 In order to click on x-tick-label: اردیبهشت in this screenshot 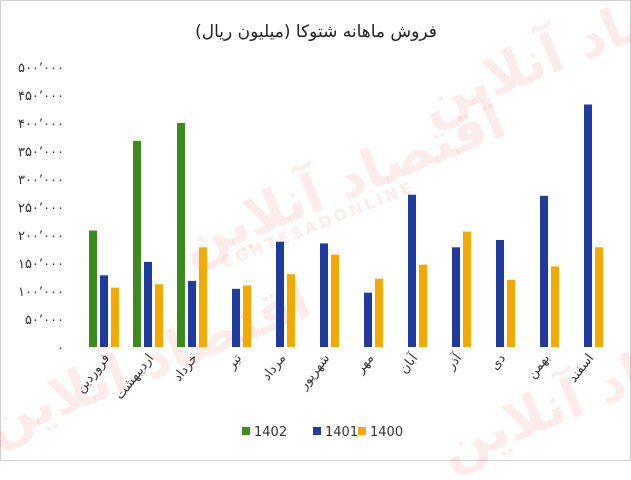, I will do `click(134, 376)`.